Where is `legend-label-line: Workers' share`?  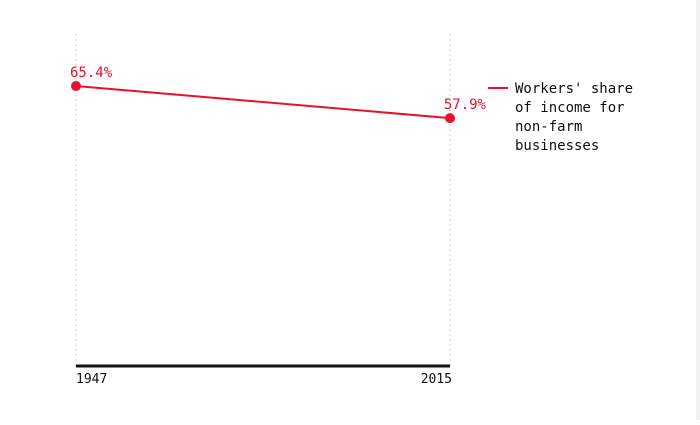 legend-label-line: Workers' share is located at coordinates (574, 89).